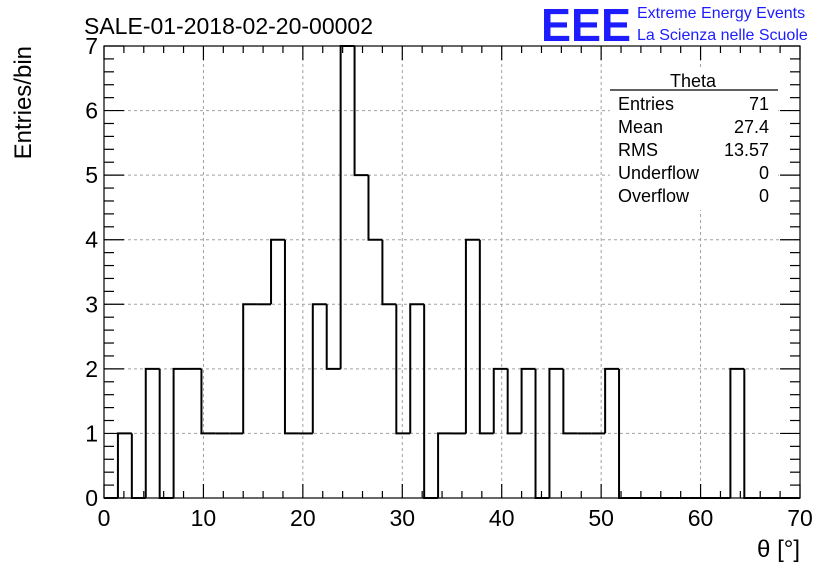 The height and width of the screenshot is (572, 836). Describe the element at coordinates (638, 150) in the screenshot. I see `stats-label: RMS` at that location.